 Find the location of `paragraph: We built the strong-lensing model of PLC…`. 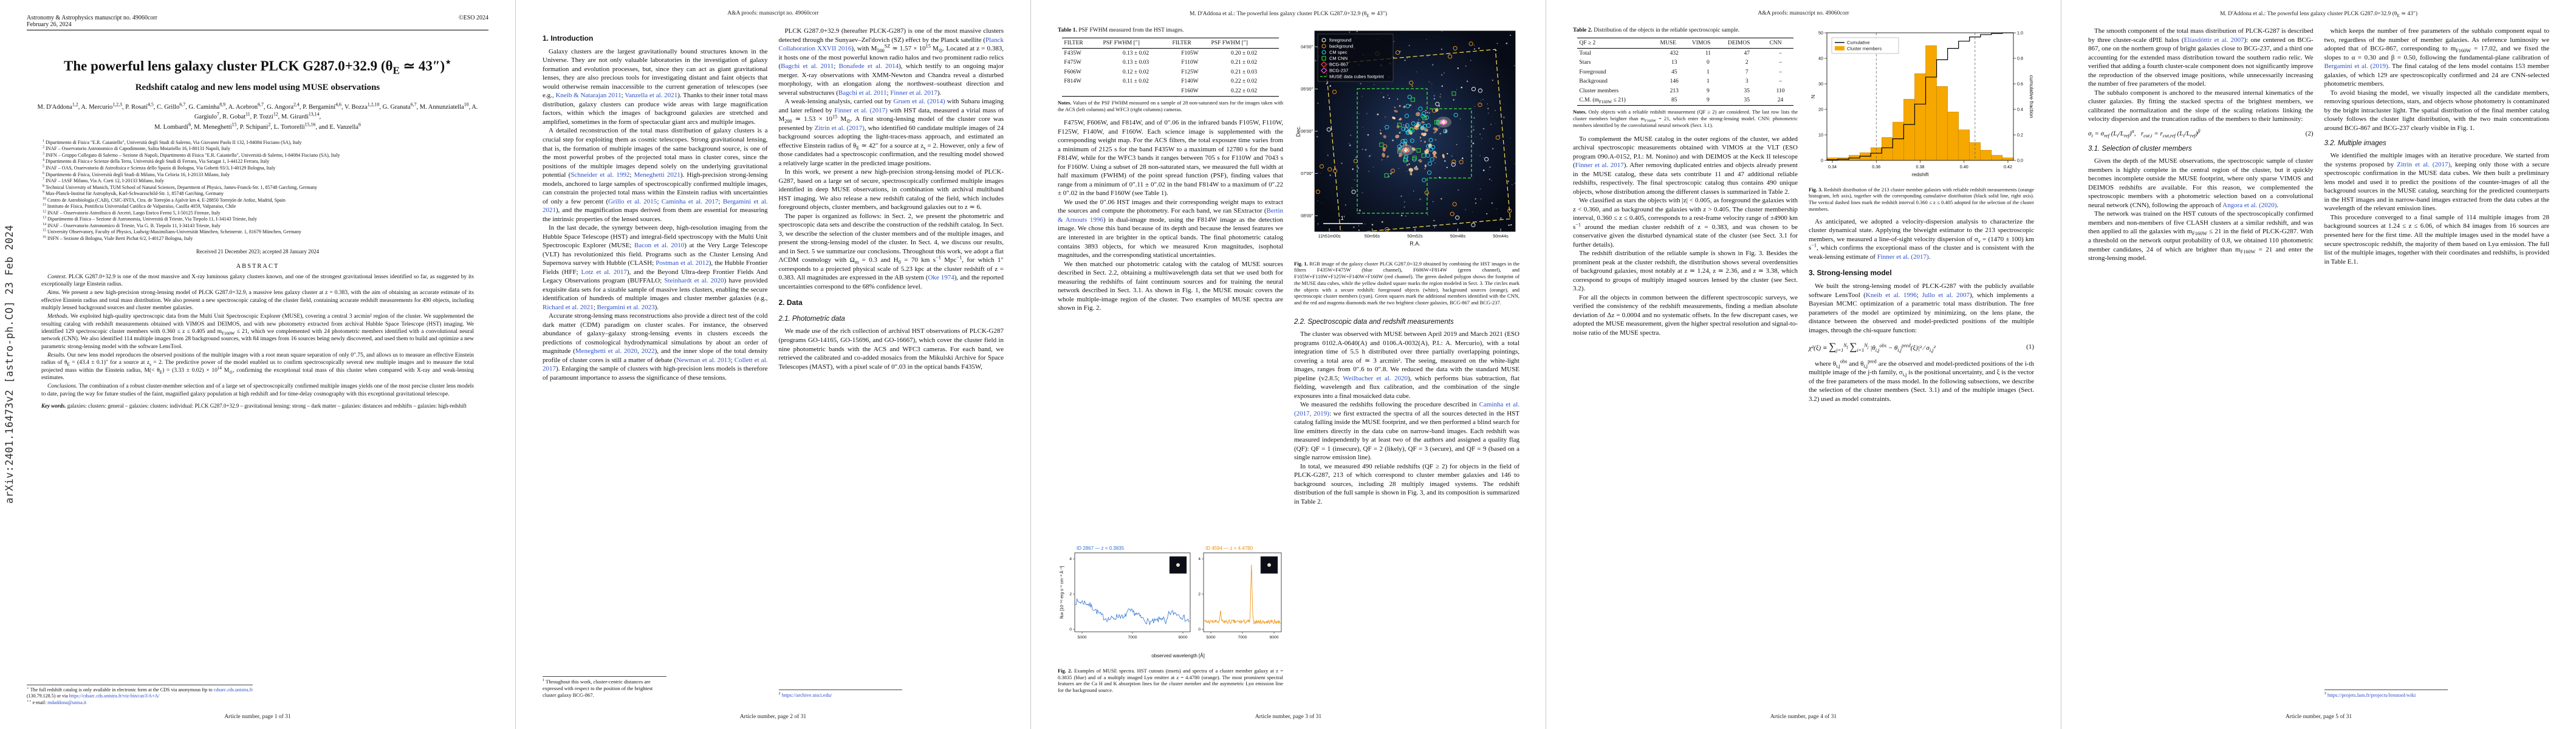

paragraph: We built the strong-lensing model of PLC… is located at coordinates (1921, 308).